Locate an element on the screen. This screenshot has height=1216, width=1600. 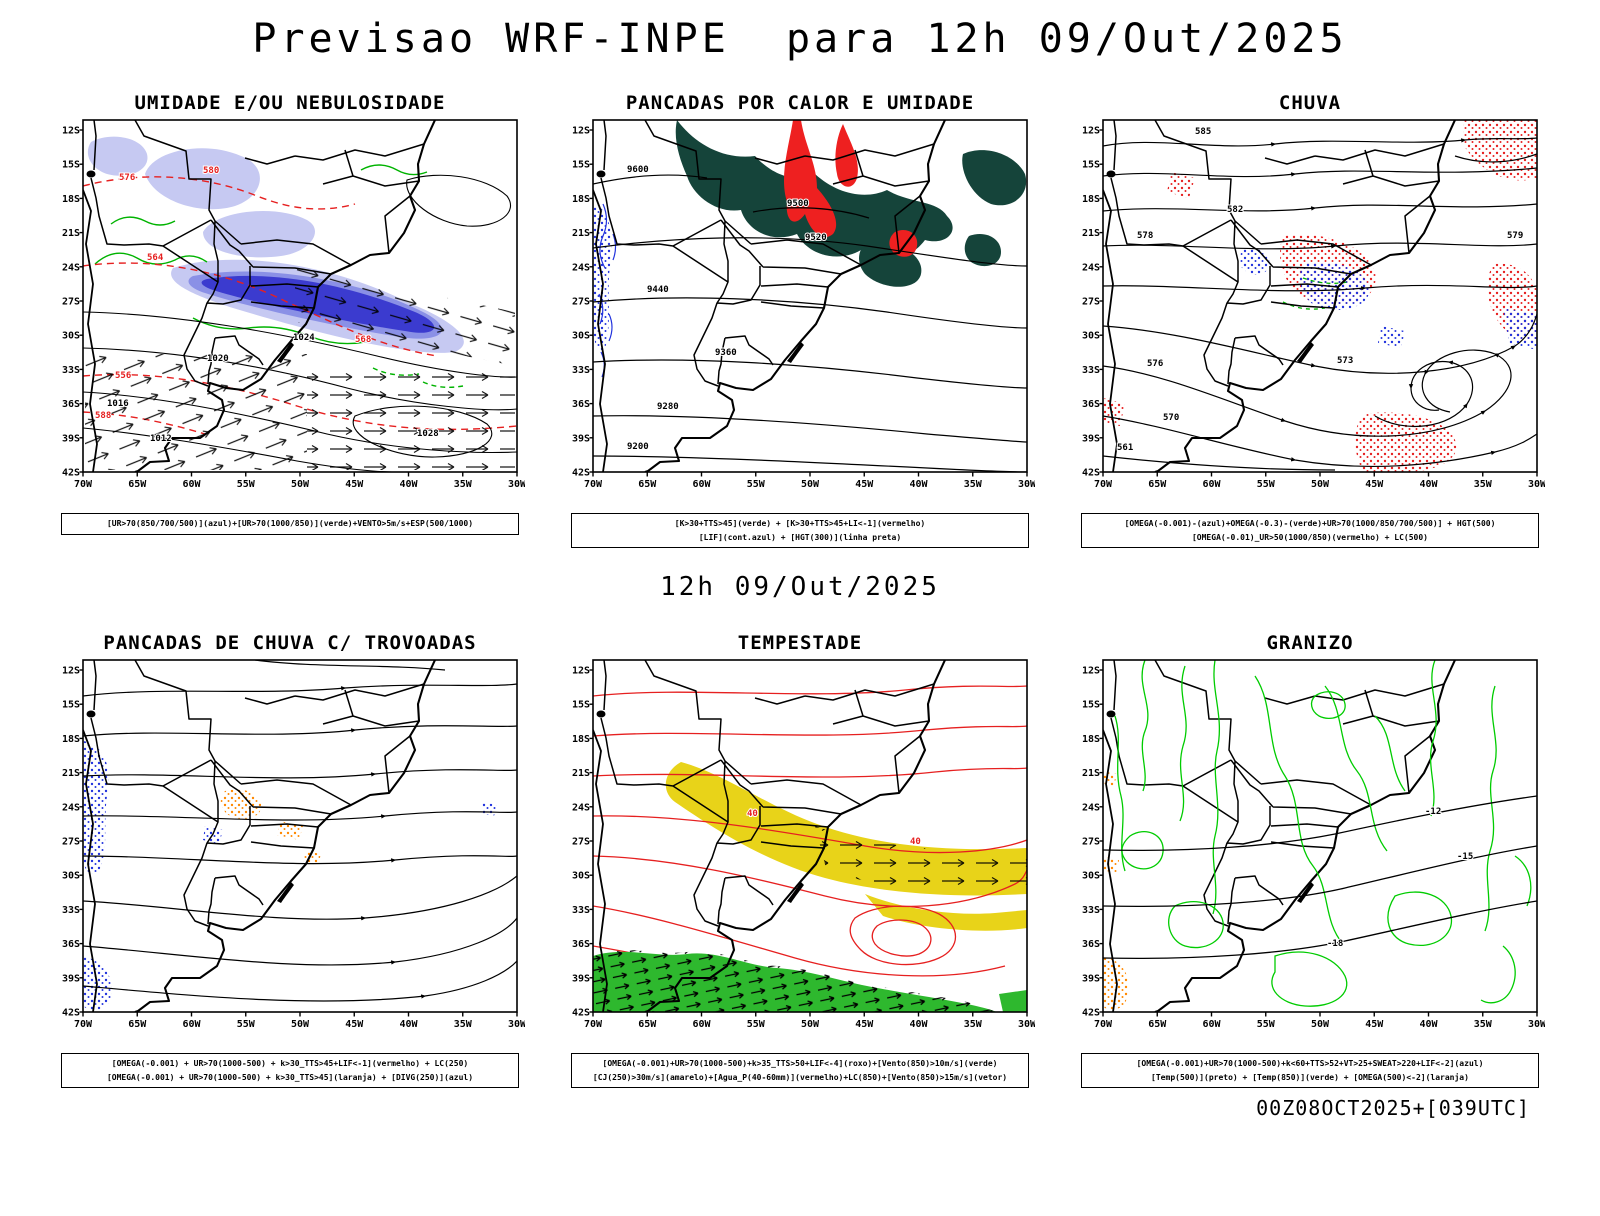
lif-blue-contours is located at coordinates (605, 290).